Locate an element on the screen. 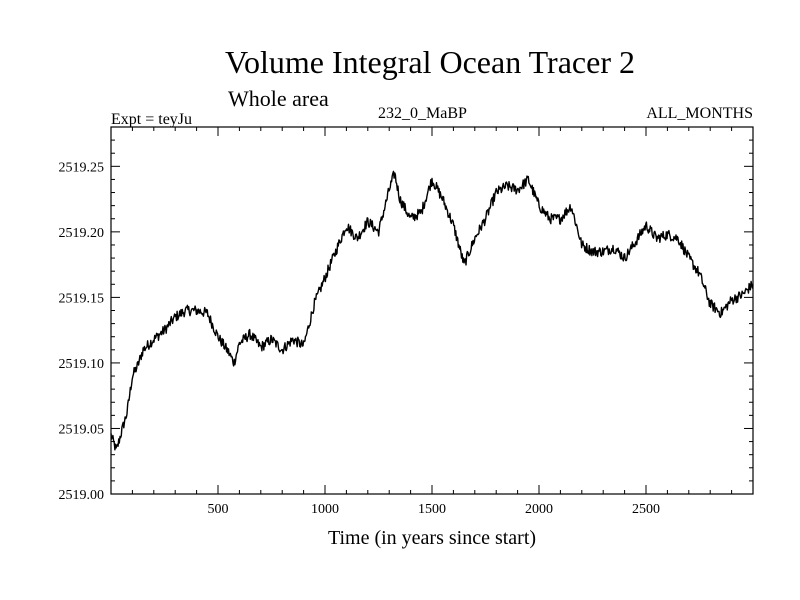  y-tick-label: 2519.25 is located at coordinates (82, 167).